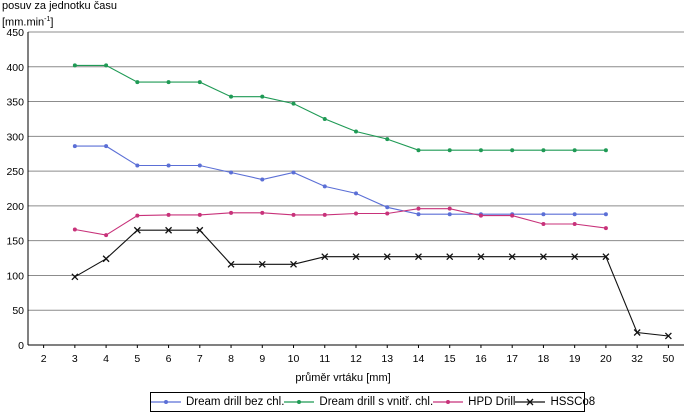 The width and height of the screenshot is (686, 414). I want to click on x-tick-label: 10, so click(294, 359).